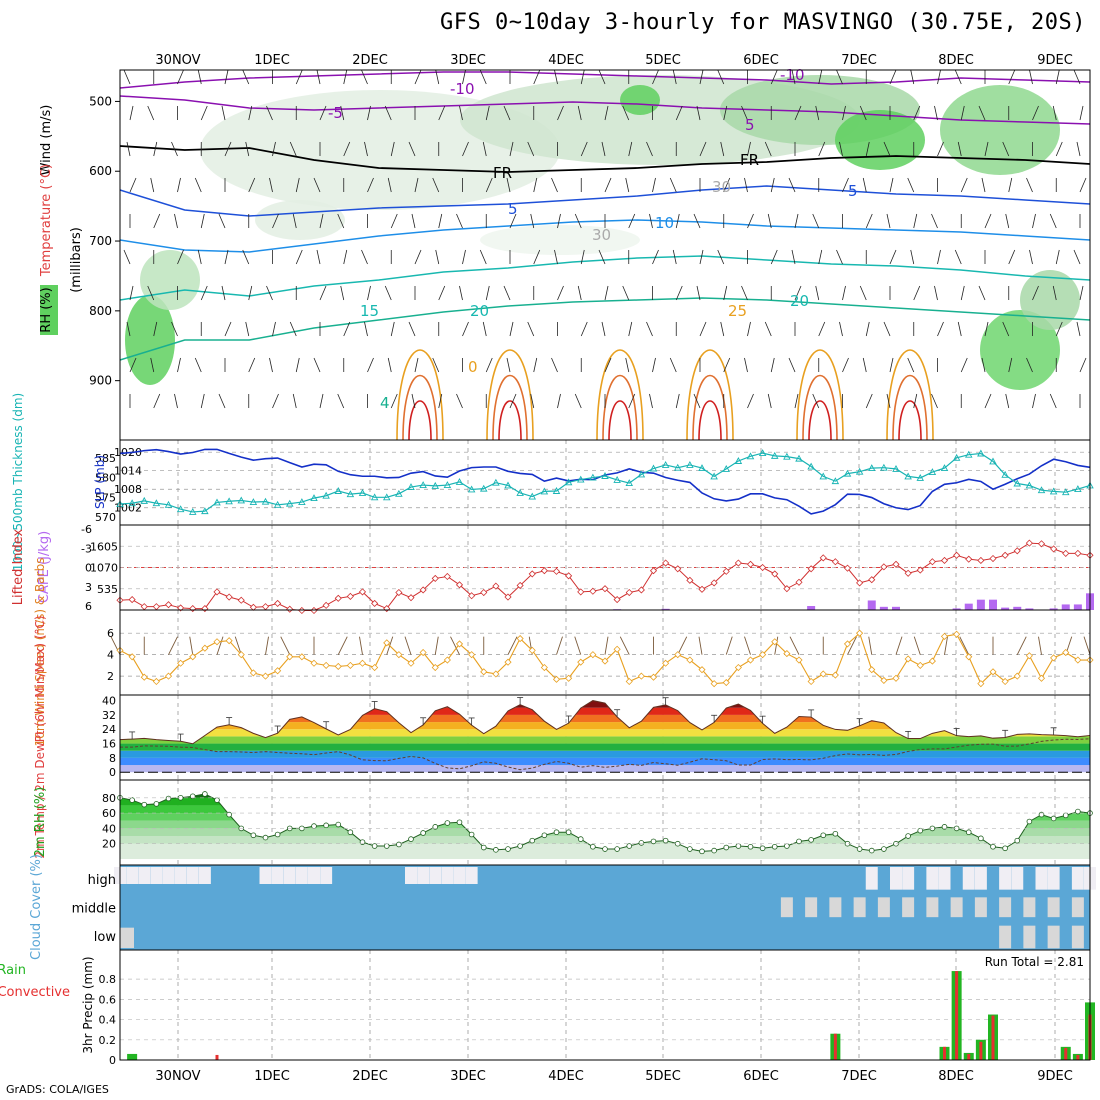  I want to click on y-tick-label: 500, so click(100, 101).